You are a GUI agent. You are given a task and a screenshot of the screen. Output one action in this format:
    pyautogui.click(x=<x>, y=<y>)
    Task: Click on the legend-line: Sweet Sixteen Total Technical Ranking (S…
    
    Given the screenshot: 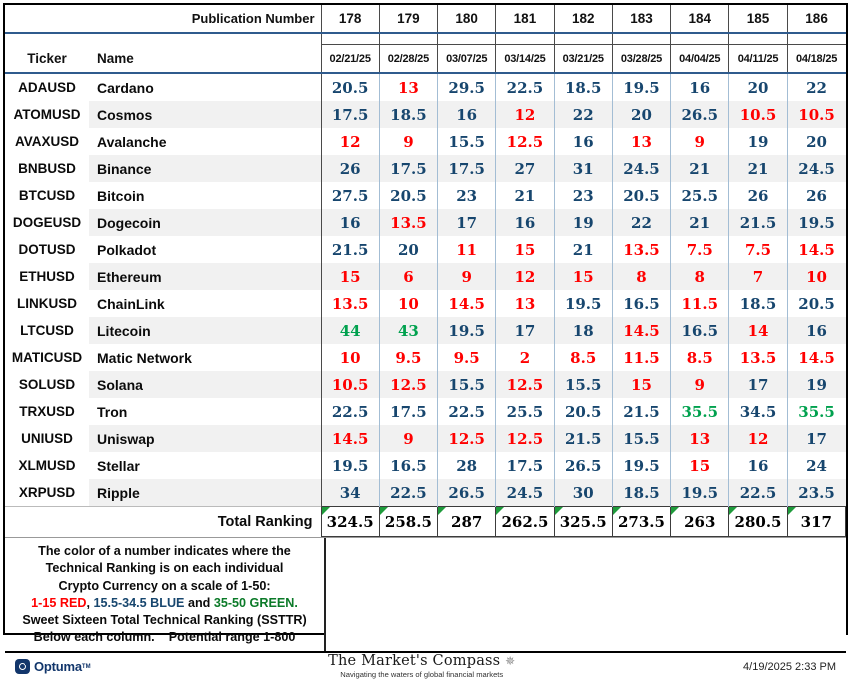 What is the action you would take?
    pyautogui.click(x=164, y=620)
    